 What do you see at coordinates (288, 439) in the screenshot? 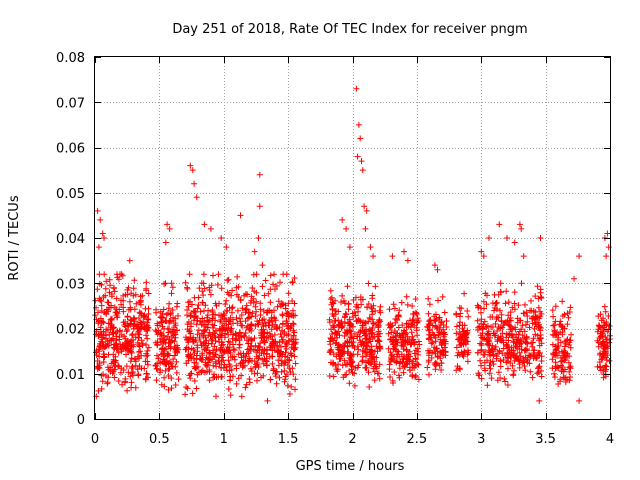
I see `x-tick-label: 1.5` at bounding box center [288, 439].